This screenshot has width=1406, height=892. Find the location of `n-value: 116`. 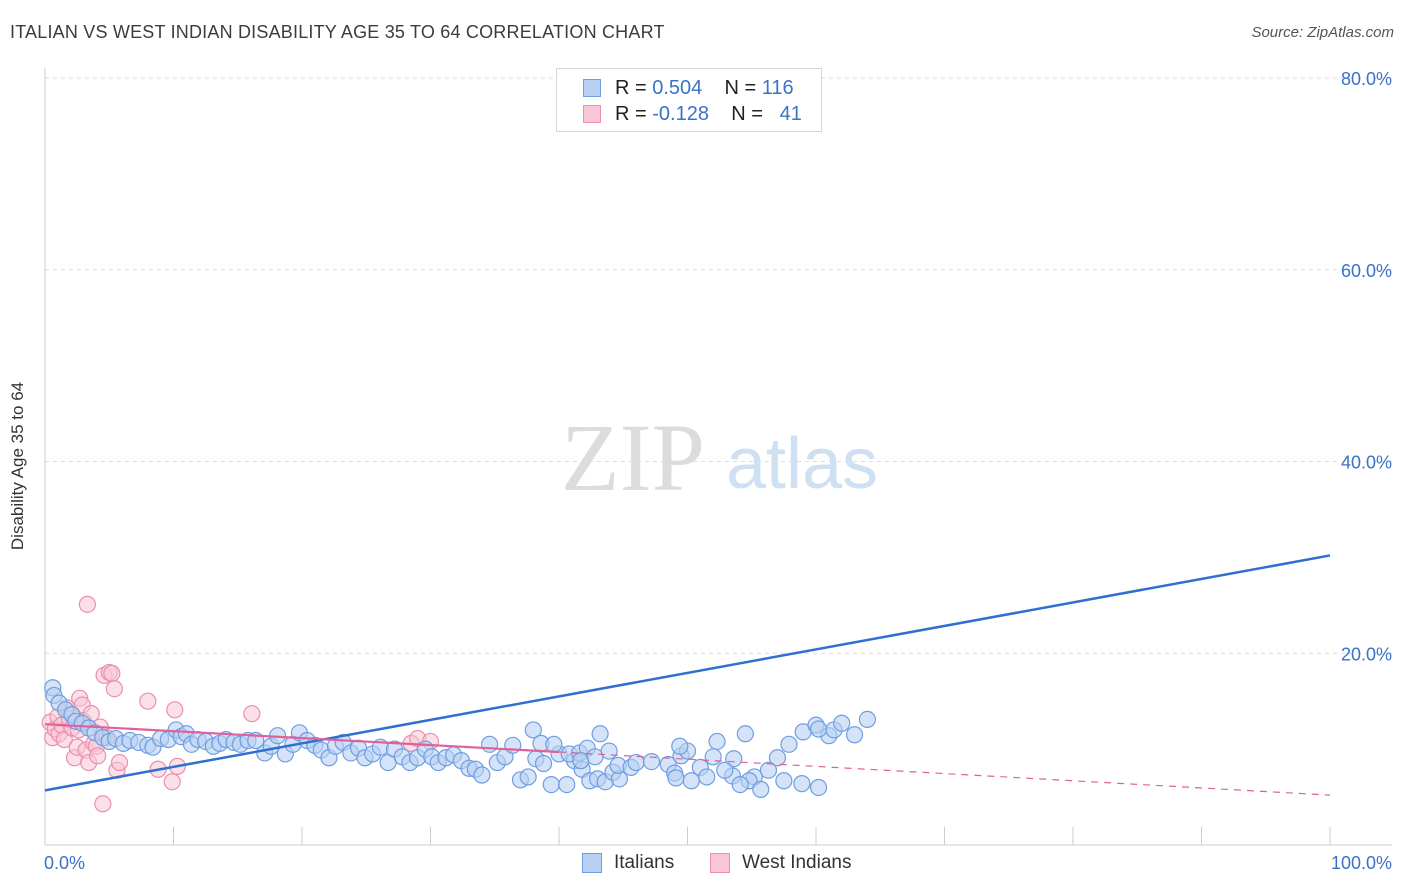

n-value: 116 is located at coordinates (777, 88).